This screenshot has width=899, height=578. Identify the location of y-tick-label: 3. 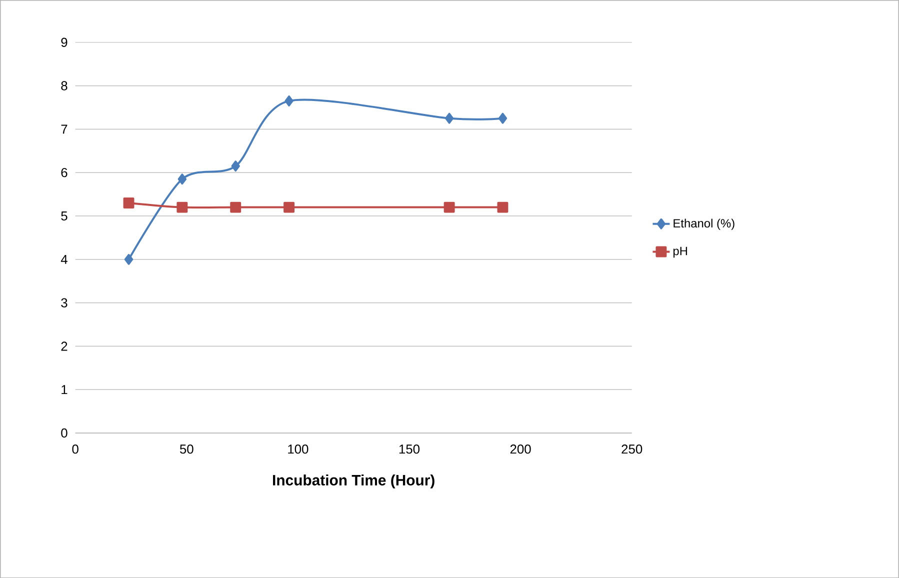
(64, 303).